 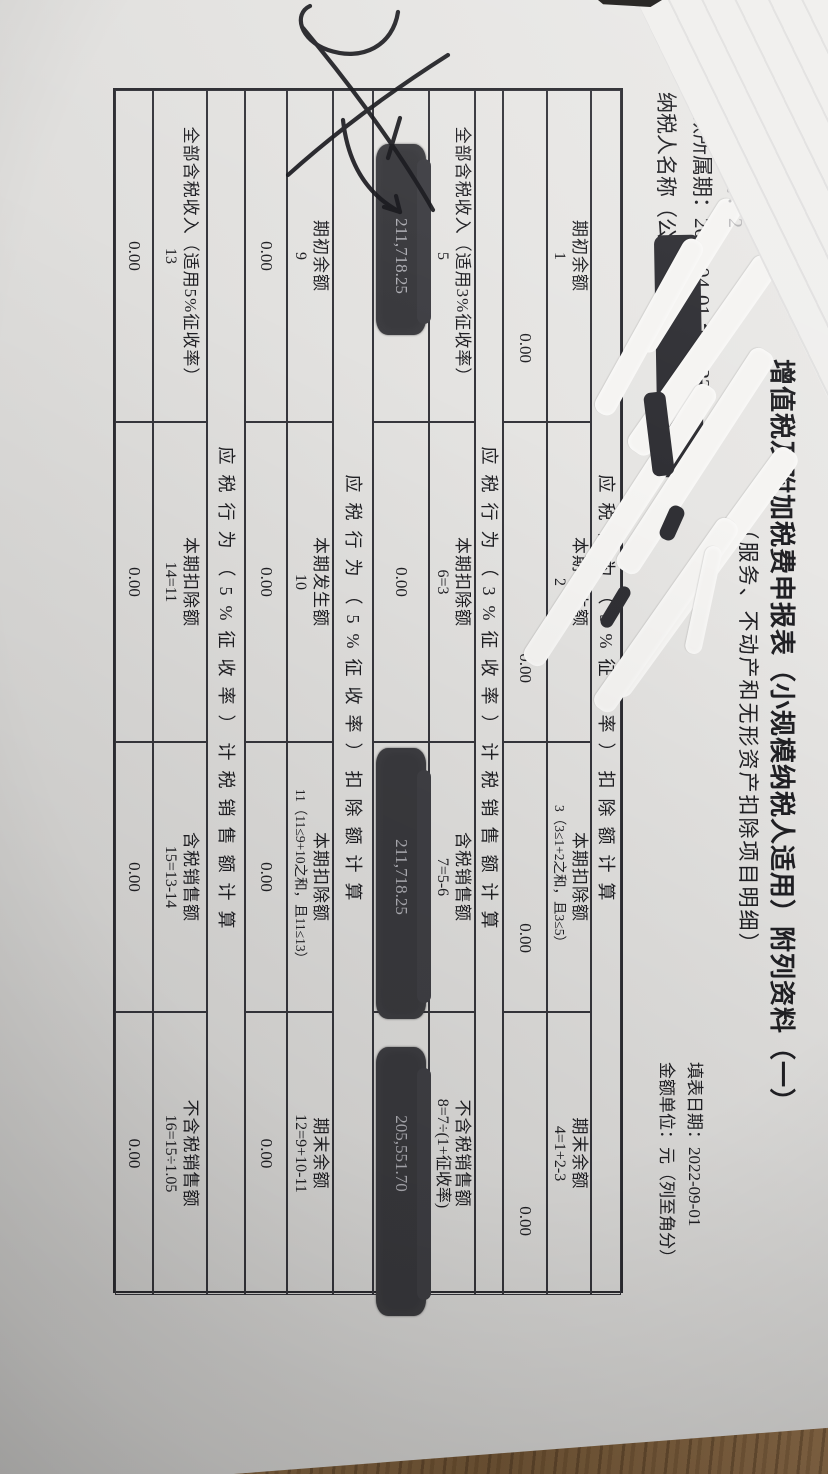 I want to click on header-cell: 全部含税收入（适用5%征收率） 13, so click(x=180, y=256).